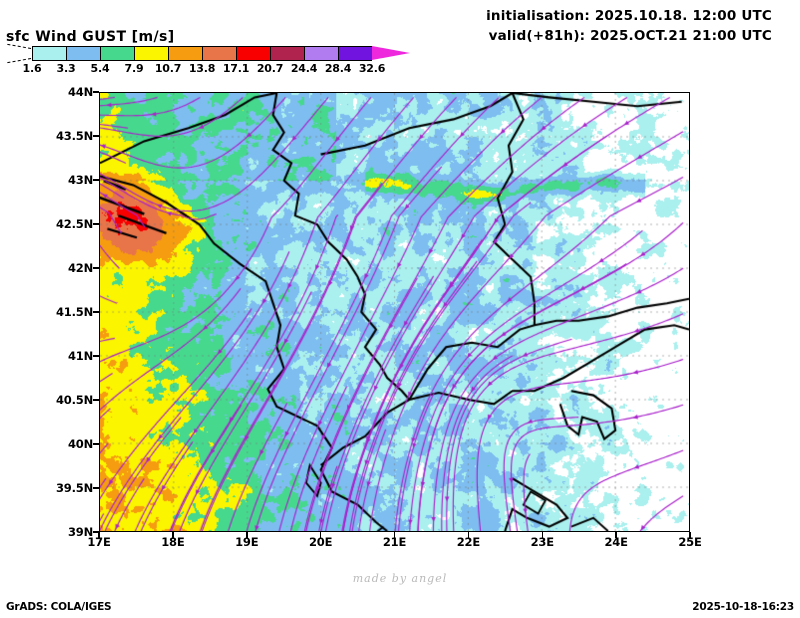 The width and height of the screenshot is (800, 618). Describe the element at coordinates (372, 68) in the screenshot. I see `colorbar-tick-label: 32.6` at that location.